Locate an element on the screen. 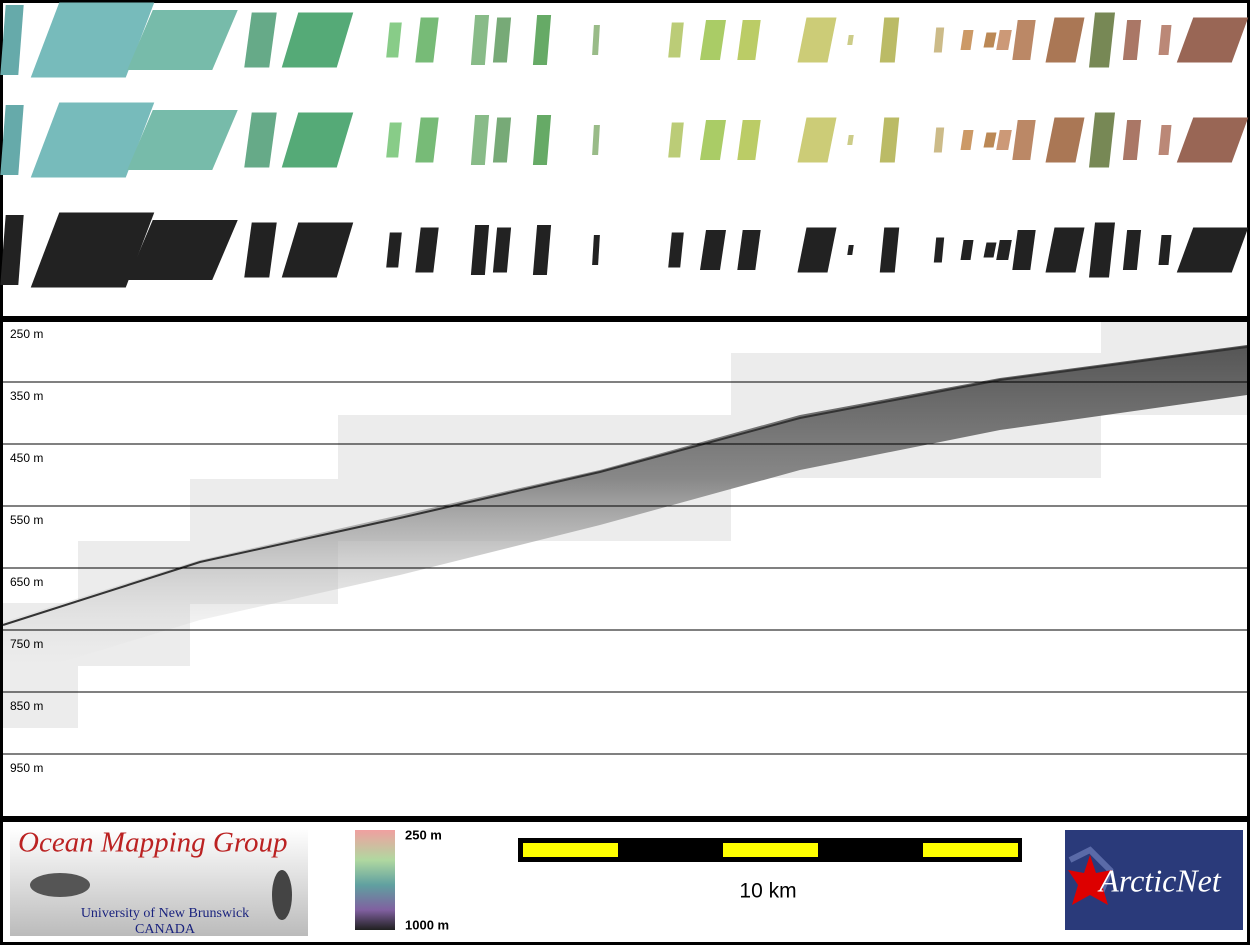  logo-country: CANADA is located at coordinates (165, 929).